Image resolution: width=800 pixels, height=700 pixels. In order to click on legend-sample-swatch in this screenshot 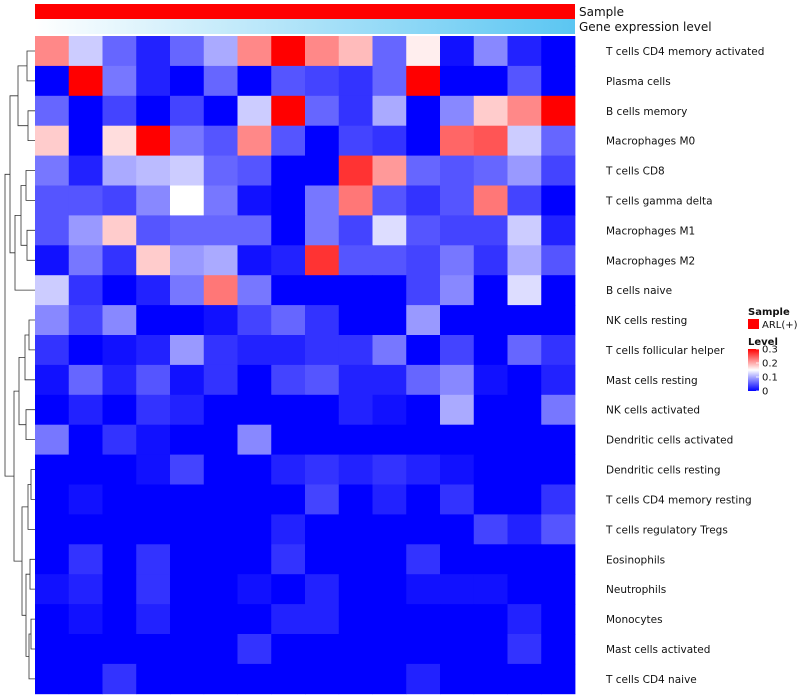, I will do `click(753, 324)`.